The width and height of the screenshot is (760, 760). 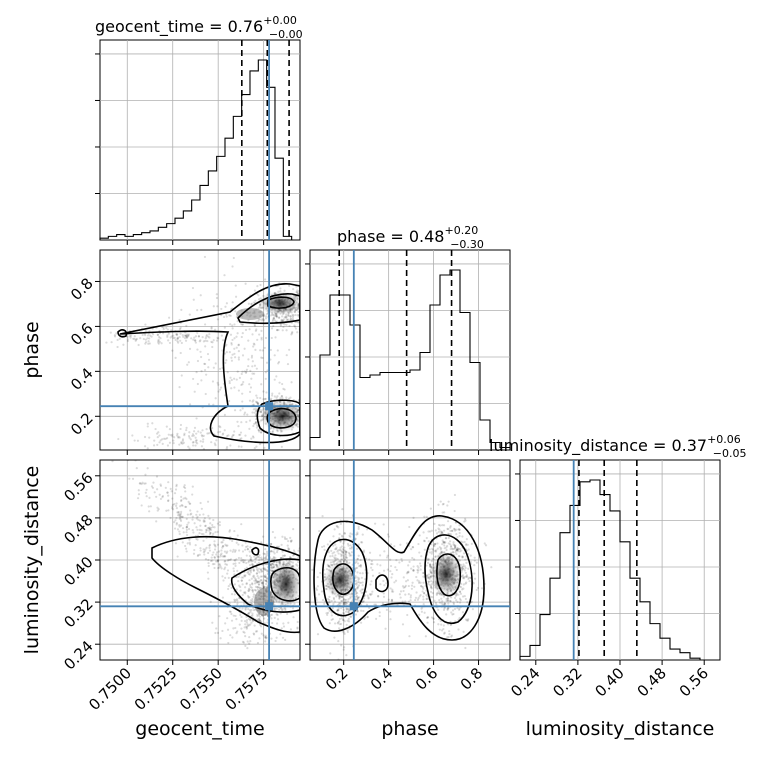 I want to click on tick-label: 0.56, so click(x=78, y=487).